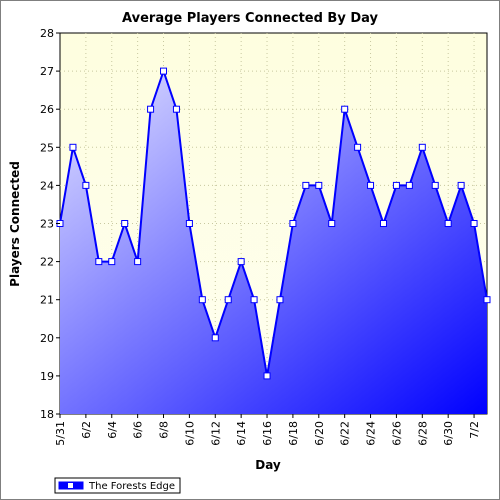  What do you see at coordinates (345, 433) in the screenshot?
I see `x-tick-label: 6/22` at bounding box center [345, 433].